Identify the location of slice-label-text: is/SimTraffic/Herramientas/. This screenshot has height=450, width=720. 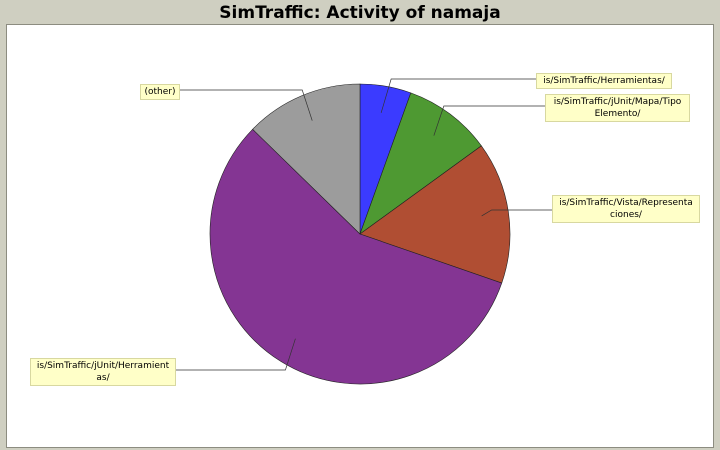
(604, 81).